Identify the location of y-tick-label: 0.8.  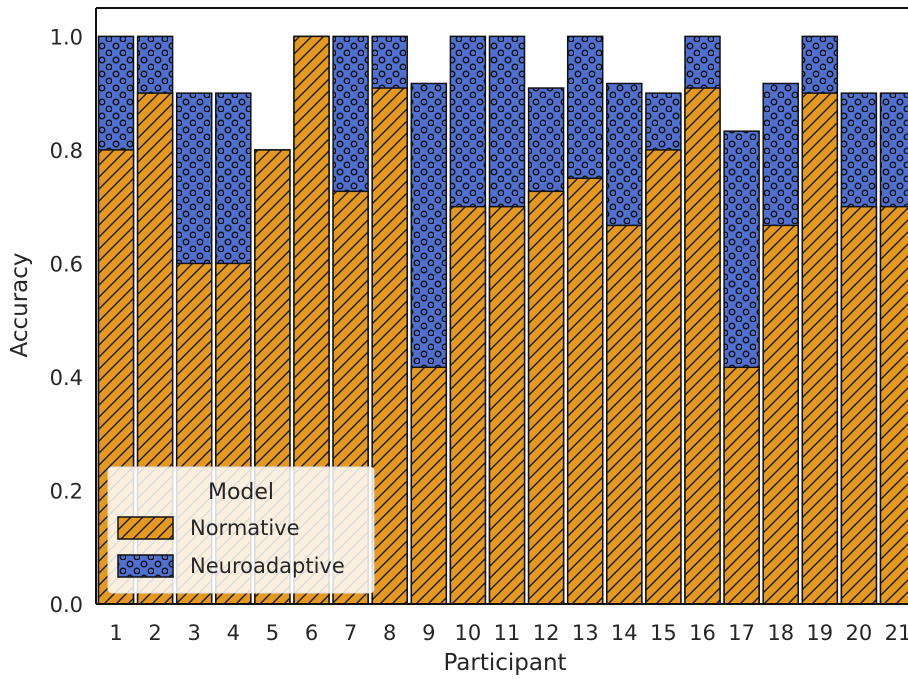
(66, 151).